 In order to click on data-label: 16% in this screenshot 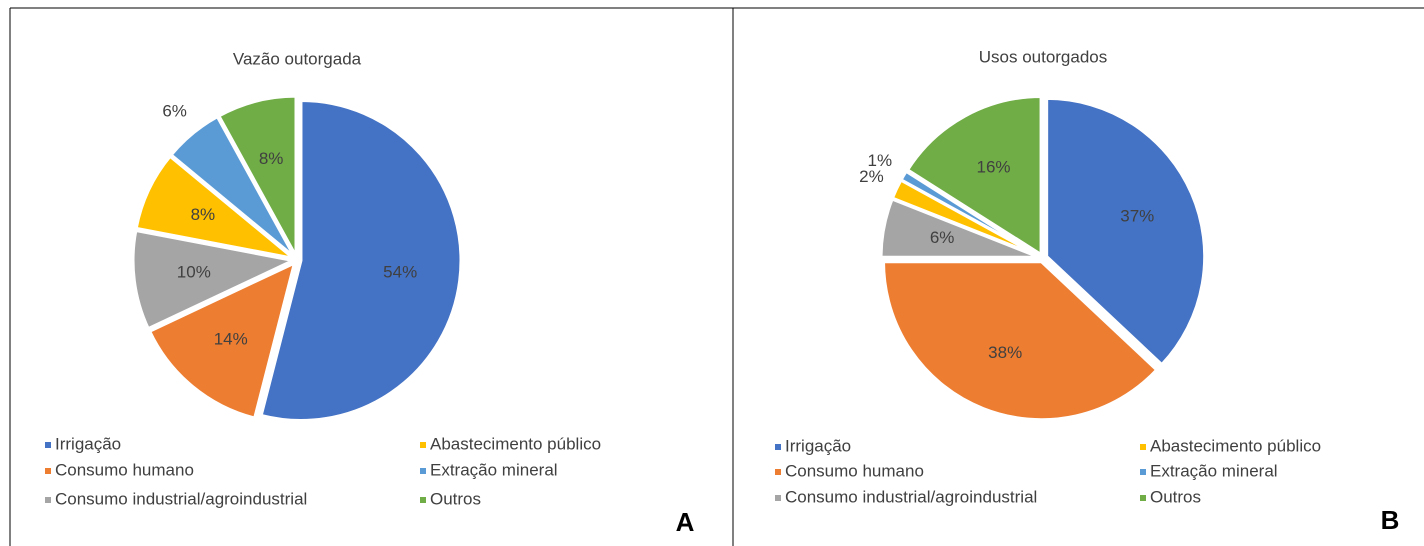, I will do `click(994, 166)`.